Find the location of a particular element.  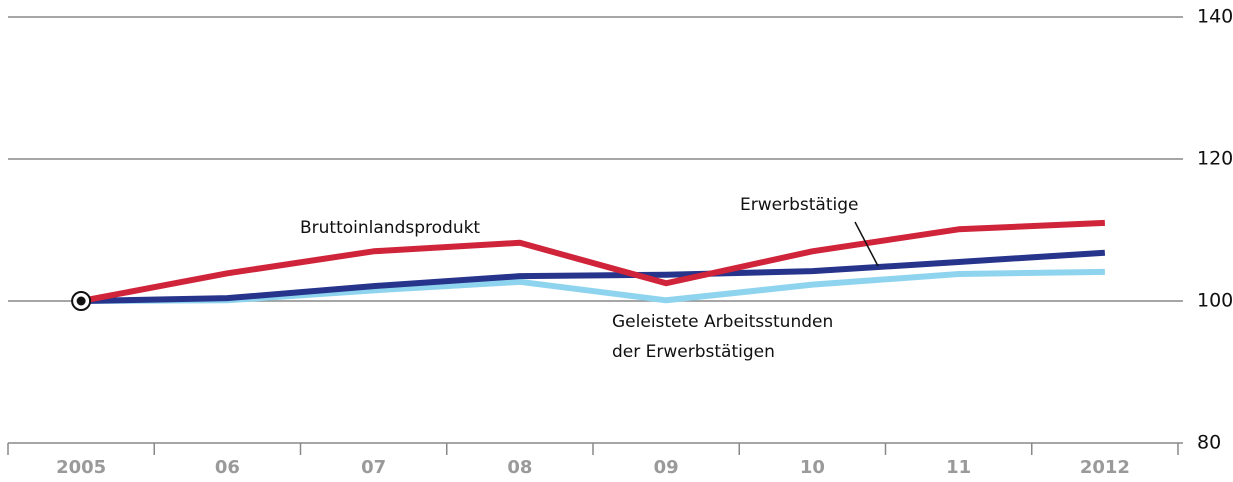

x-tick-label: 09 is located at coordinates (666, 467).